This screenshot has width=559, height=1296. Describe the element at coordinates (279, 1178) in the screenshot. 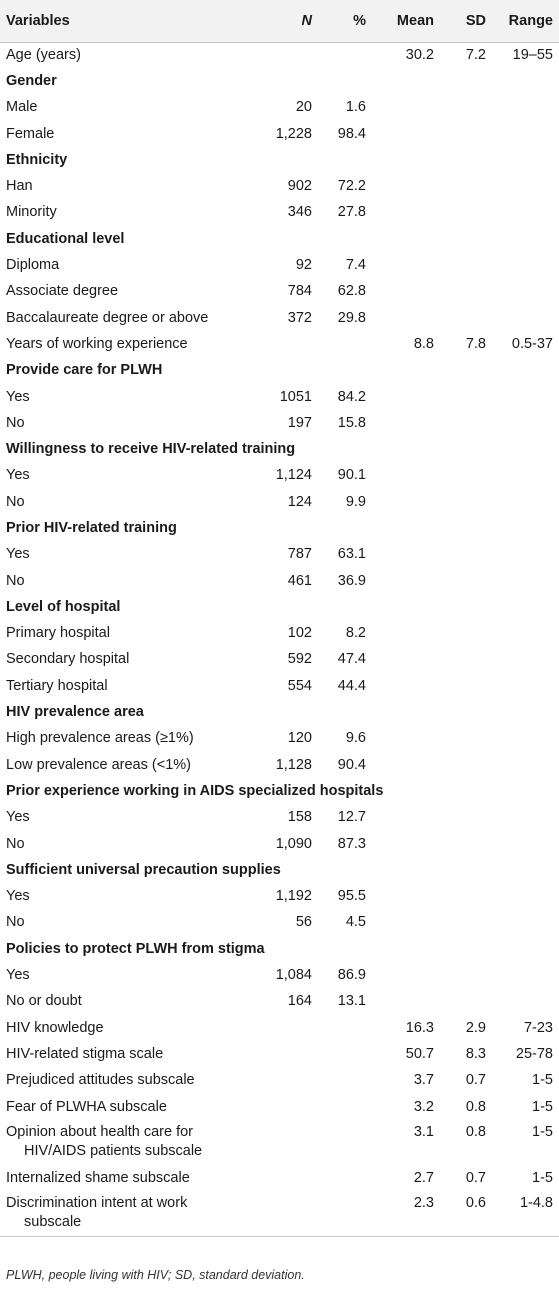

I see `table-row: Internalized shame subscale 2.7 0.7 1-5` at that location.